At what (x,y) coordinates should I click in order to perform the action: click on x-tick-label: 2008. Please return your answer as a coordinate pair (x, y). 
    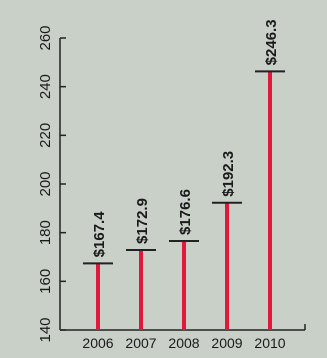
    Looking at the image, I should click on (183, 343).